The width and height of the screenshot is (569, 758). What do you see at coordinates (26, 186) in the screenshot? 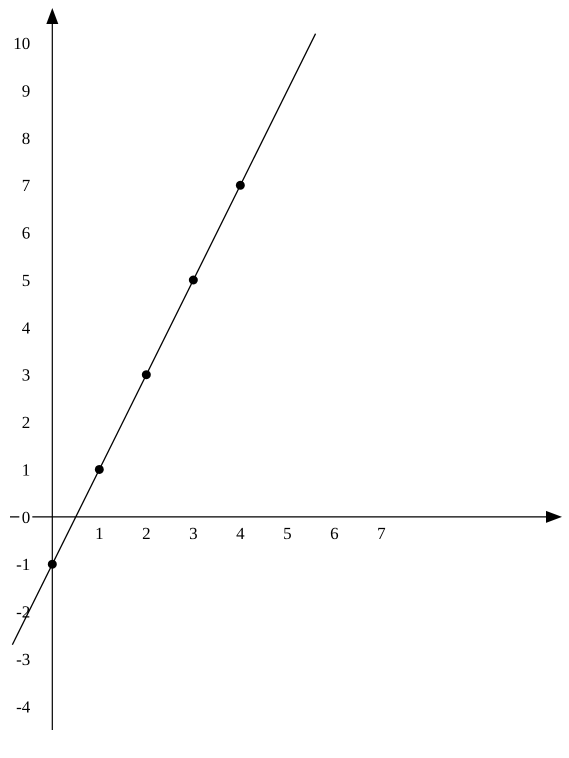
I see `y-tick-label: 7` at bounding box center [26, 186].